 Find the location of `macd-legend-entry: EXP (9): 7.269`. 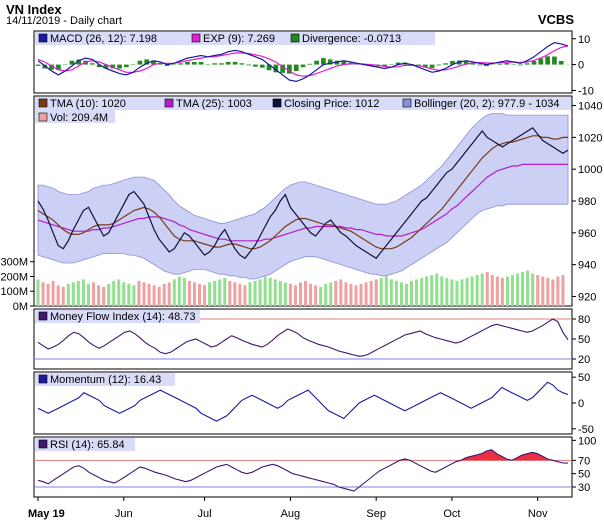

macd-legend-entry: EXP (9): 7.269 is located at coordinates (239, 39).